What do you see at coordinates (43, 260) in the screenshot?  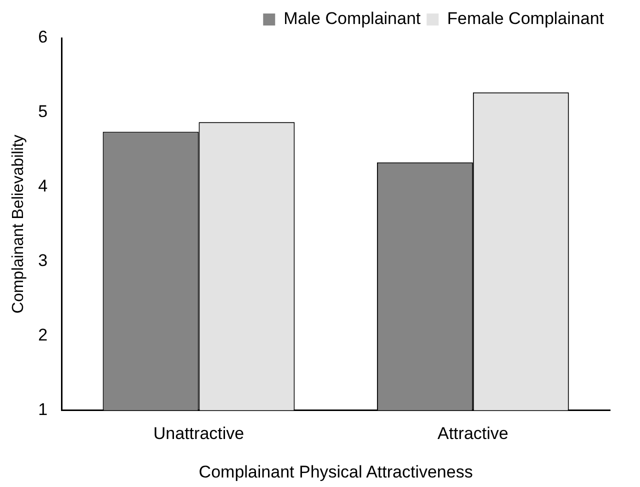 I see `y-tick-label: 3` at bounding box center [43, 260].